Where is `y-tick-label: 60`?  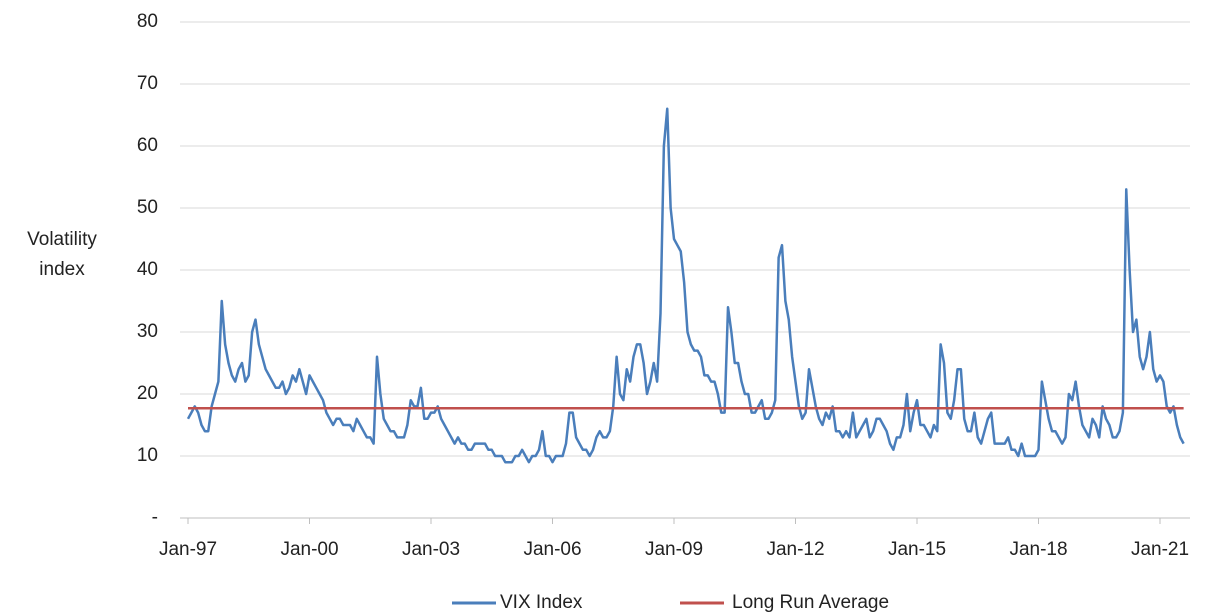 y-tick-label: 60 is located at coordinates (147, 145).